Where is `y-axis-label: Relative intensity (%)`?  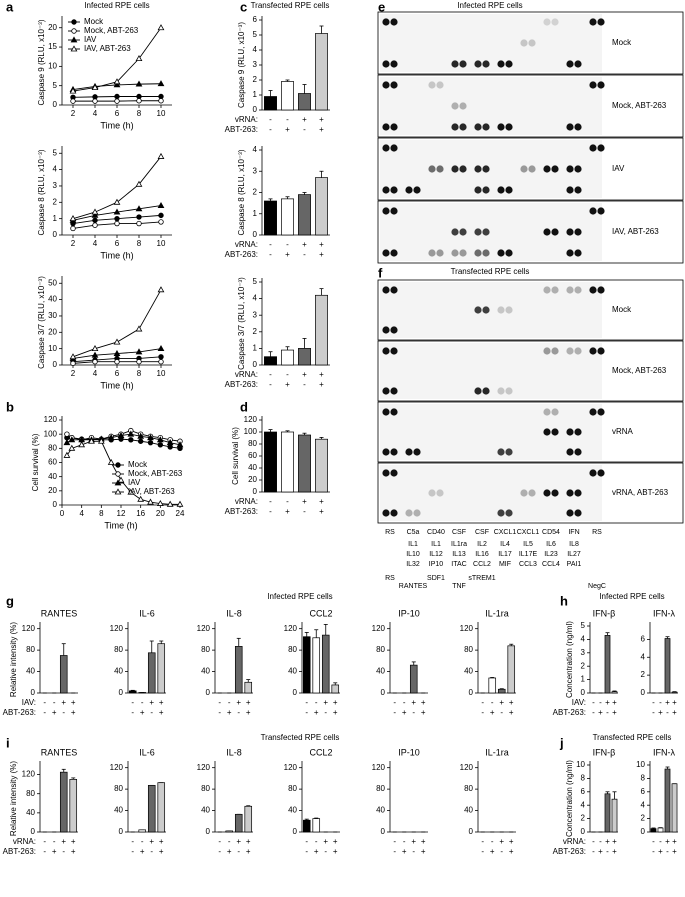
y-axis-label: Relative intensity (%) is located at coordinates (13, 659).